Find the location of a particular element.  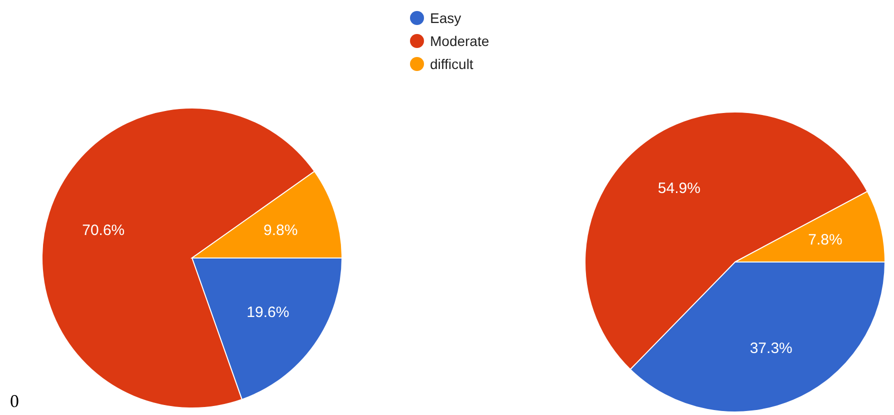

data-label: 70.6% is located at coordinates (103, 231).